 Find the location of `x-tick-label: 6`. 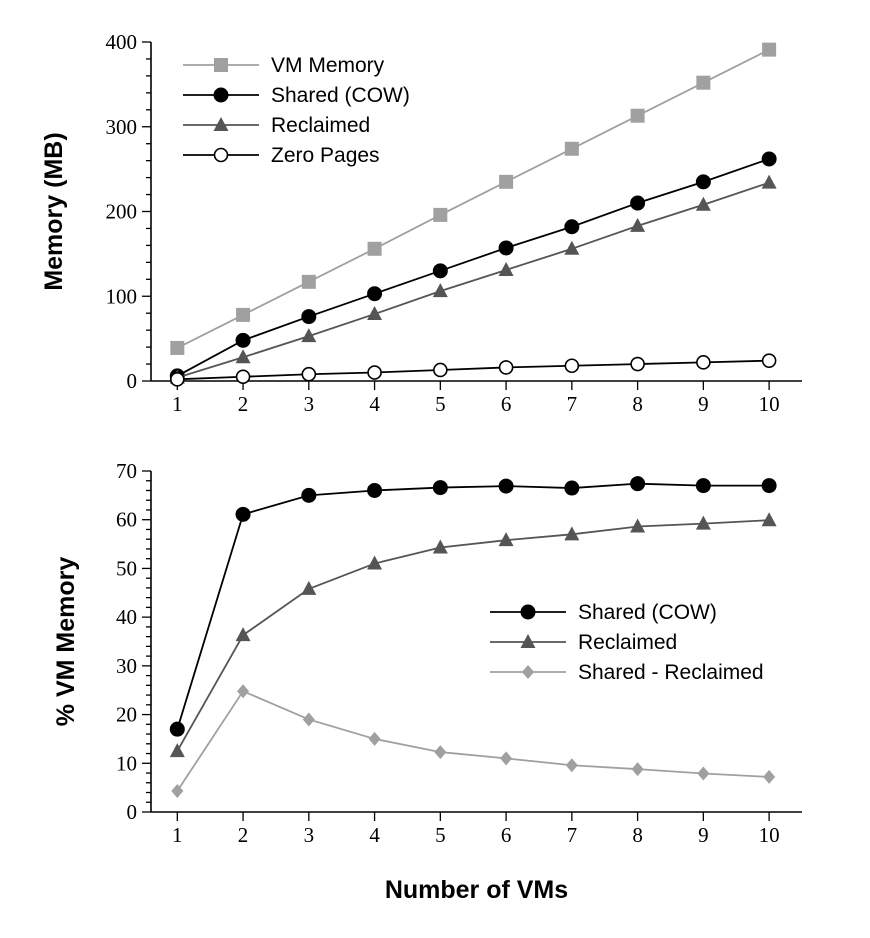

x-tick-label: 6 is located at coordinates (506, 404).